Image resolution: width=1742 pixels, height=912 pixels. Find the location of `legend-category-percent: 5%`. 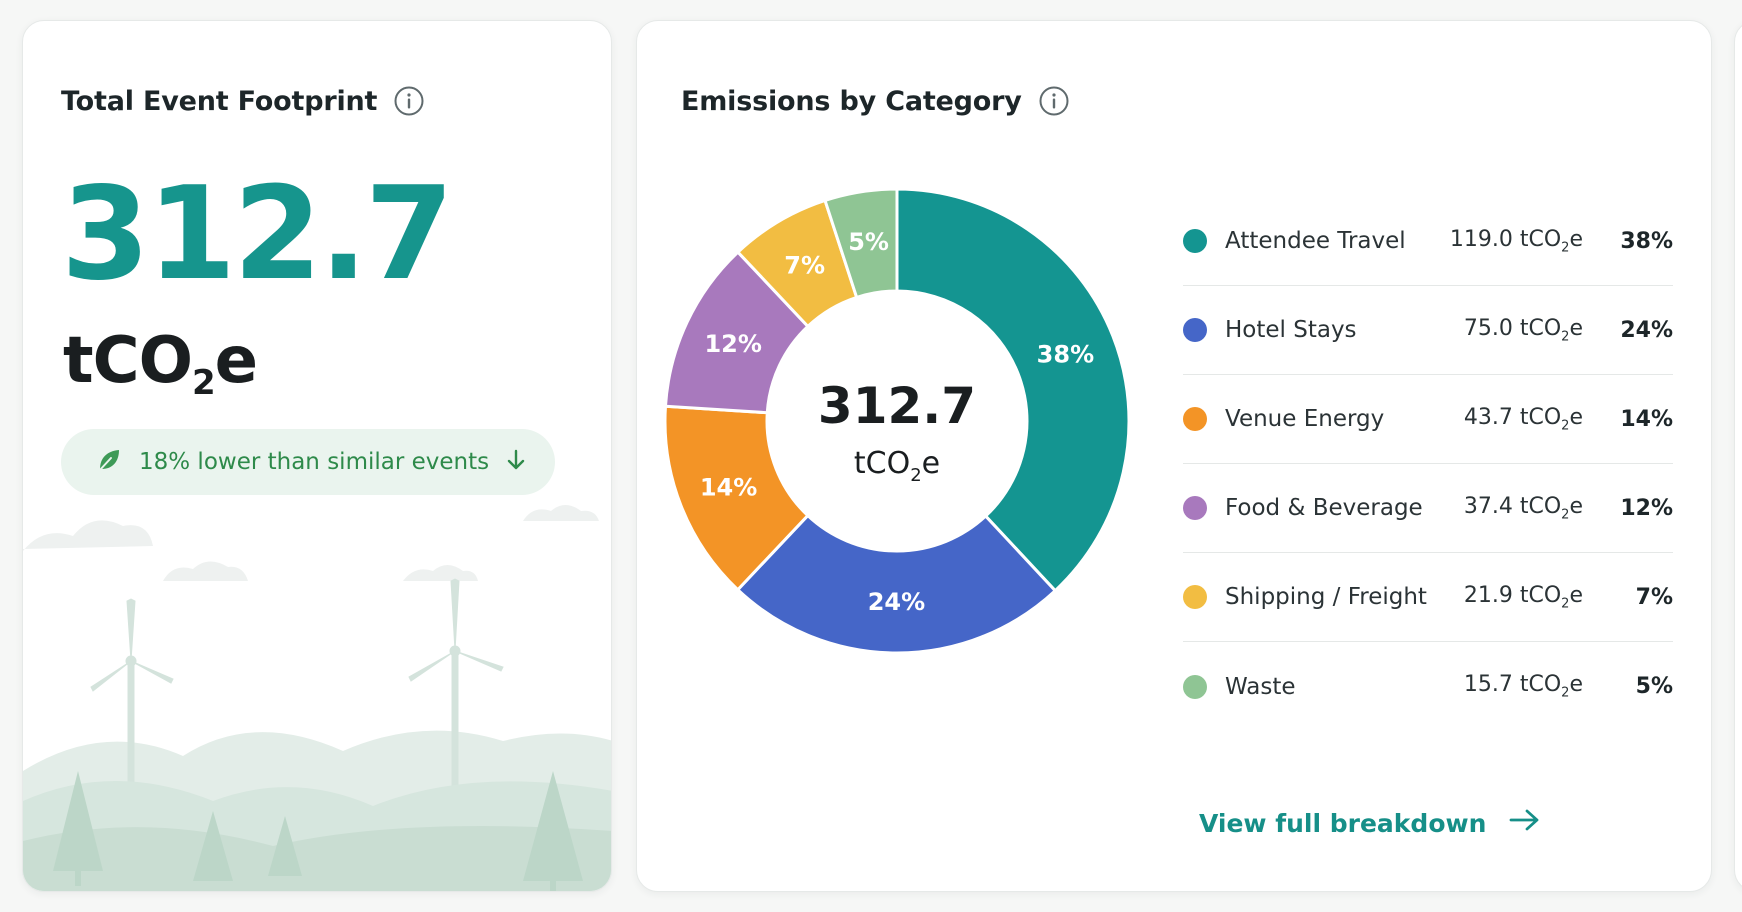

legend-category-percent: 5% is located at coordinates (1654, 686).